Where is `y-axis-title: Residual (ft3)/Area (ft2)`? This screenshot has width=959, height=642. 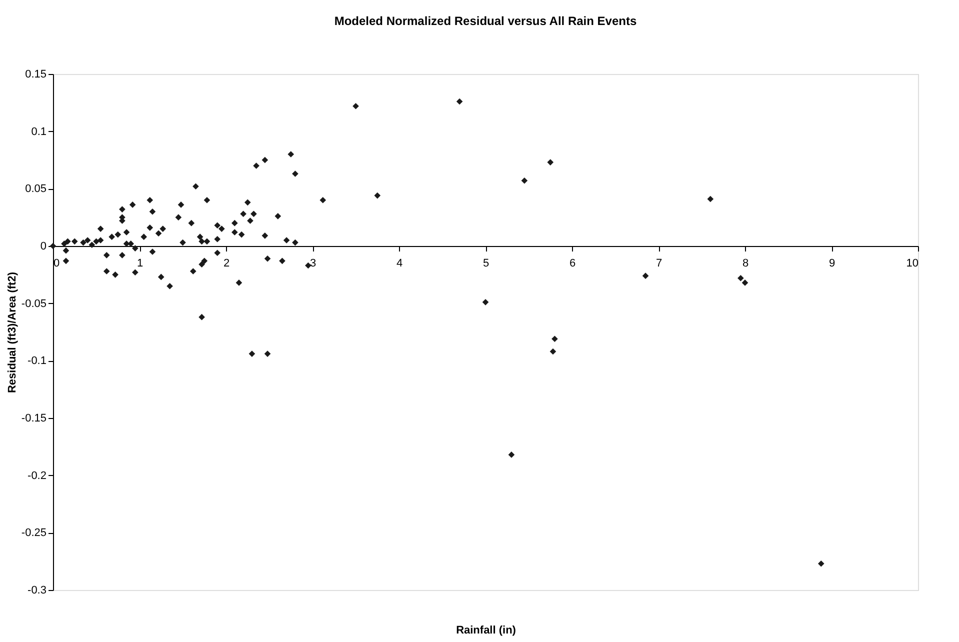
y-axis-title: Residual (ft3)/Area (ft2) is located at coordinates (12, 333).